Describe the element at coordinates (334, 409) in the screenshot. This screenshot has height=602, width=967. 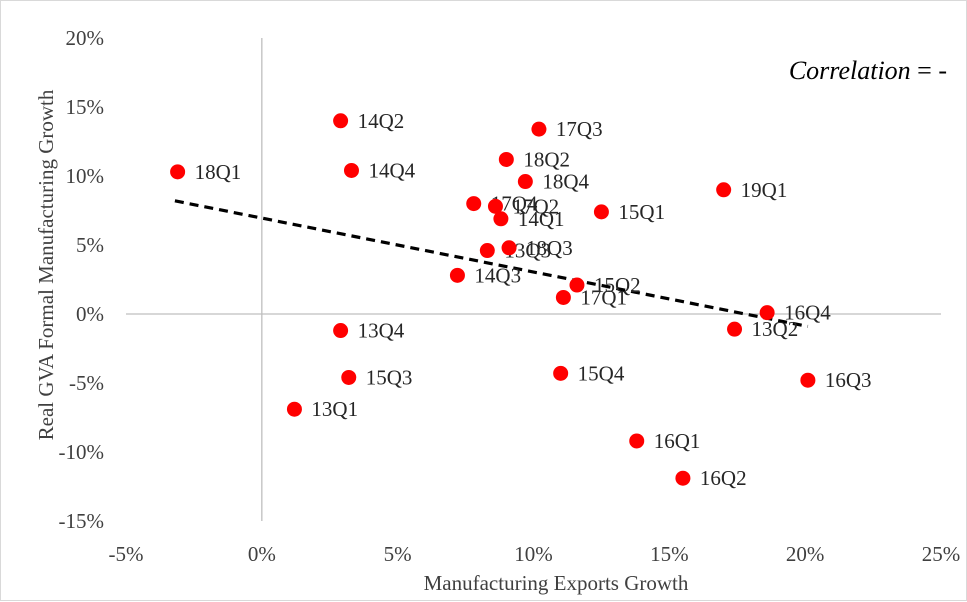
I see `point-label: 13Q1` at that location.